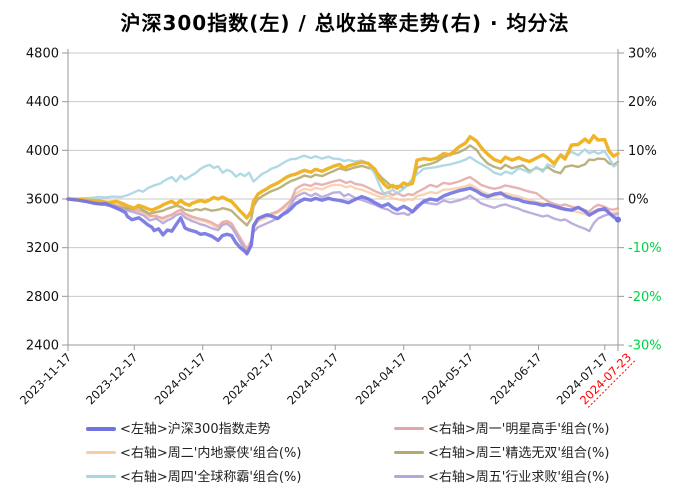 The width and height of the screenshot is (690, 500). I want to click on legend-item-label: <右轴>周二'内地豪侠'组合(%), so click(211, 453).